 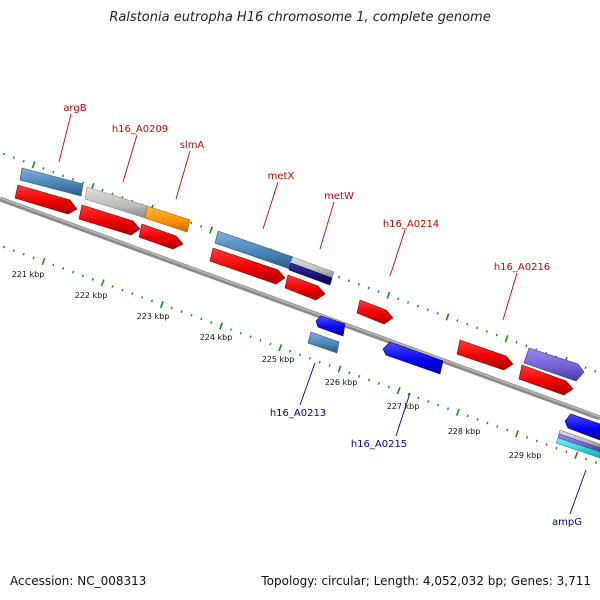 I want to click on gene-label-h16_A0209: h16_A0209, so click(x=140, y=129).